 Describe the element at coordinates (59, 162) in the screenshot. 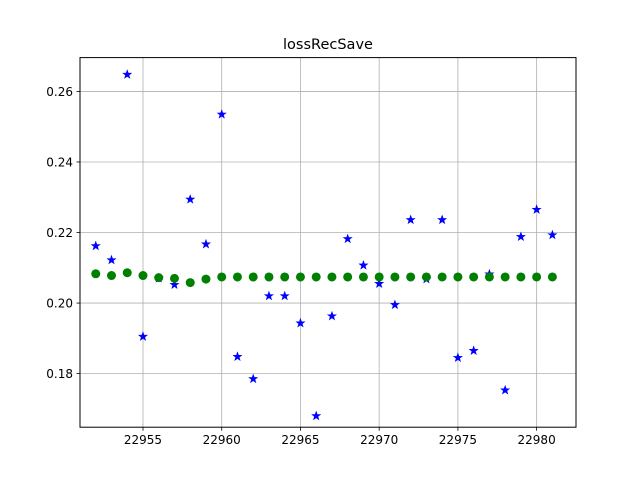

I see `y-tick-label: 0.24` at that location.